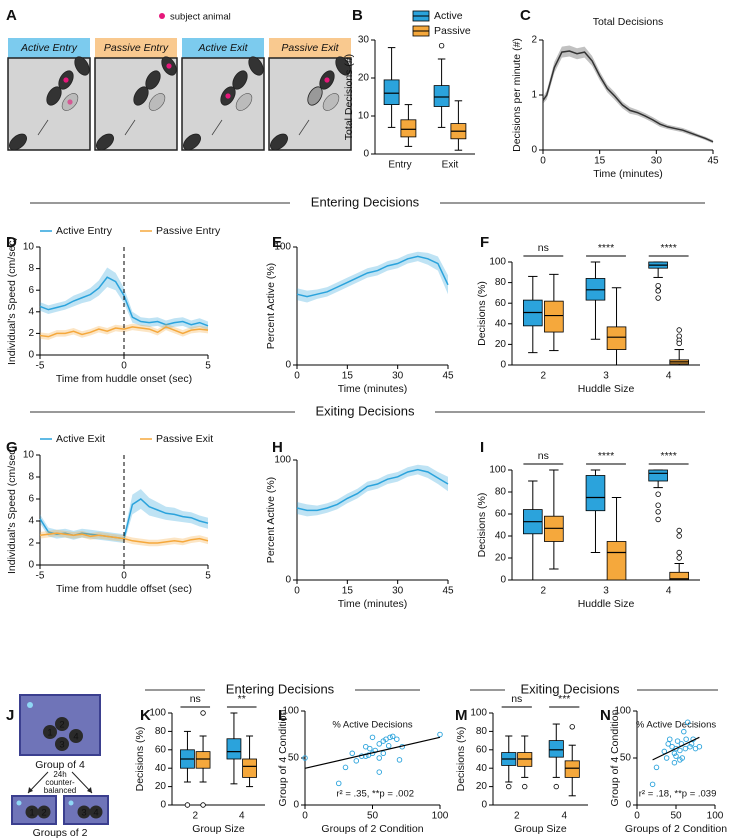 This screenshot has height=840, width=730. Describe the element at coordinates (440, 816) in the screenshot. I see `x-tick-label: 100` at that location.